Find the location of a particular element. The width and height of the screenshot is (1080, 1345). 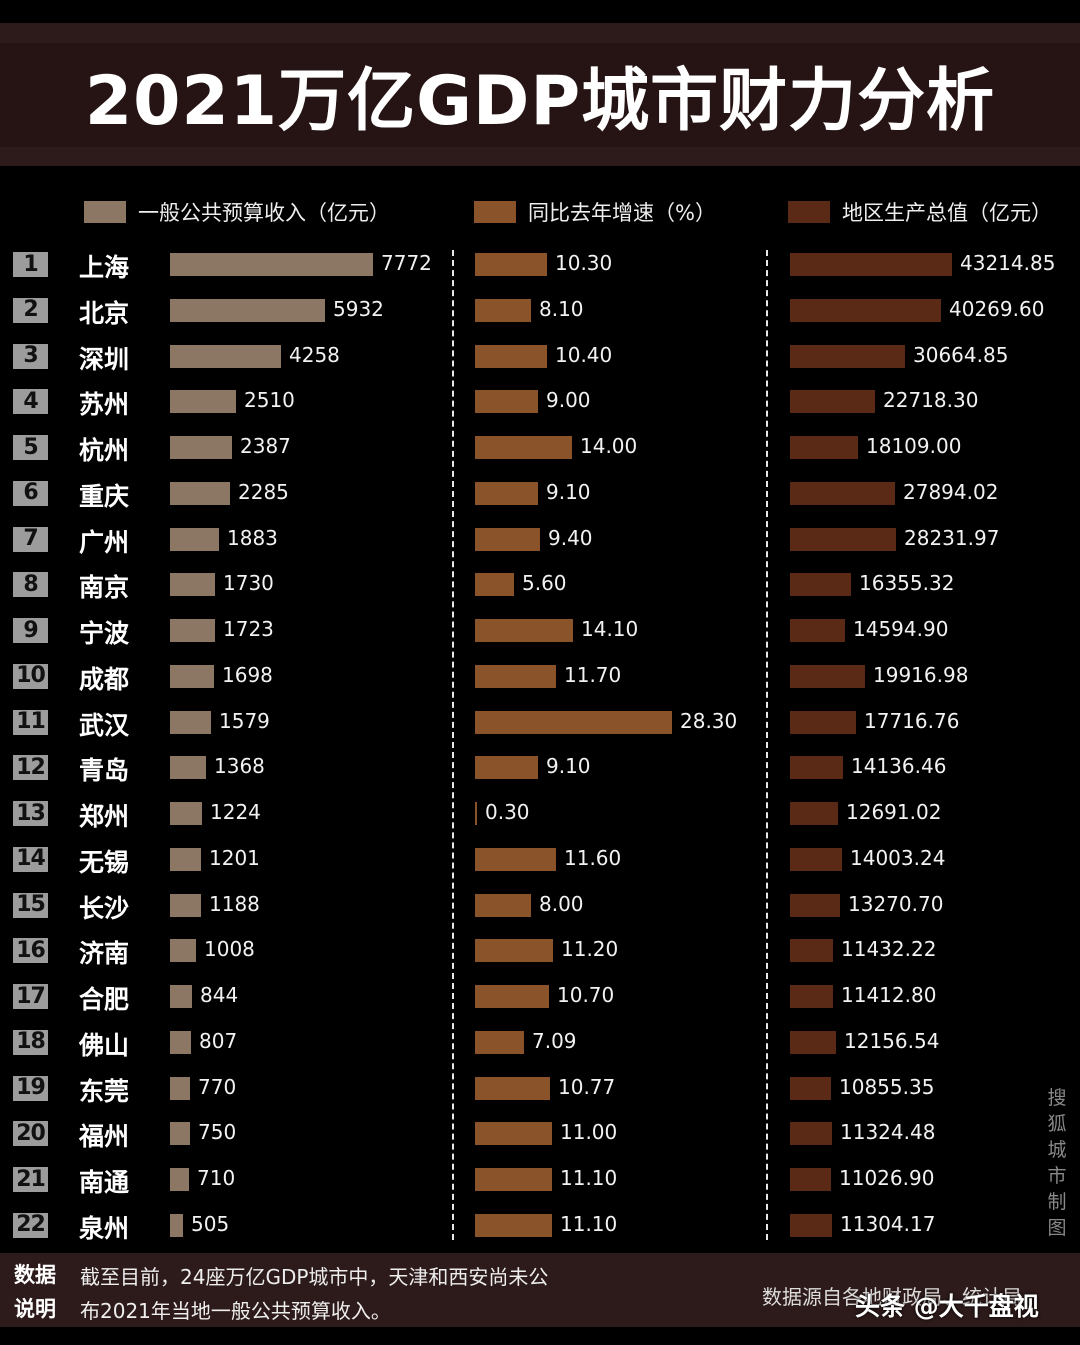

table-row: 3 深圳 4258 10.40 30664.85 is located at coordinates (540, 357).